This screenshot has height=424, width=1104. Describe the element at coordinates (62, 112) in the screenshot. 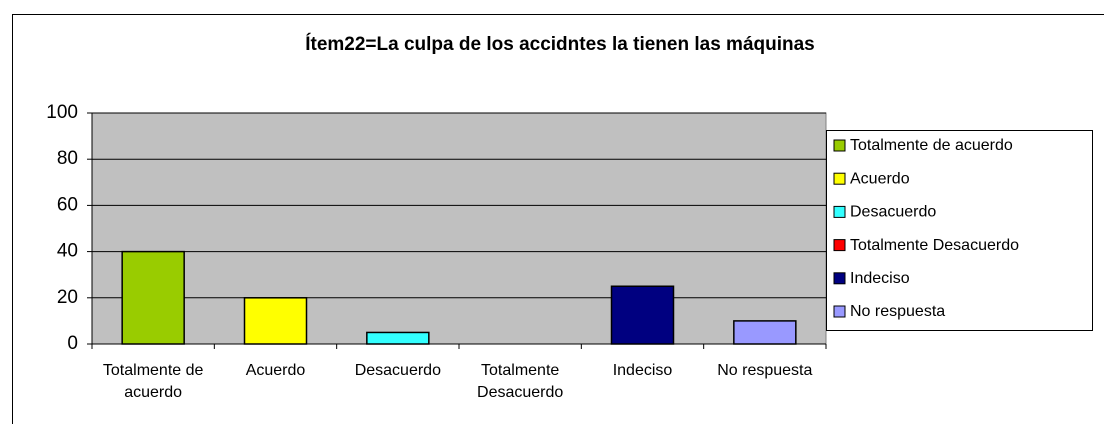

I see `y-tick-label: 100` at that location.